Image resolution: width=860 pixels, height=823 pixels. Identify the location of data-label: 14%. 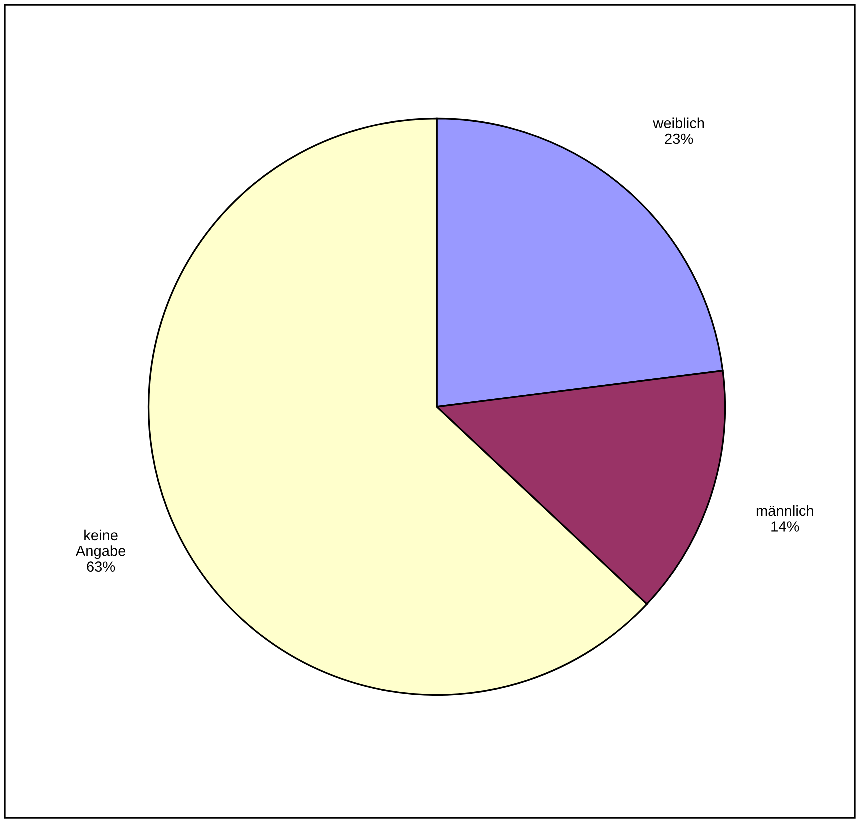
(786, 527).